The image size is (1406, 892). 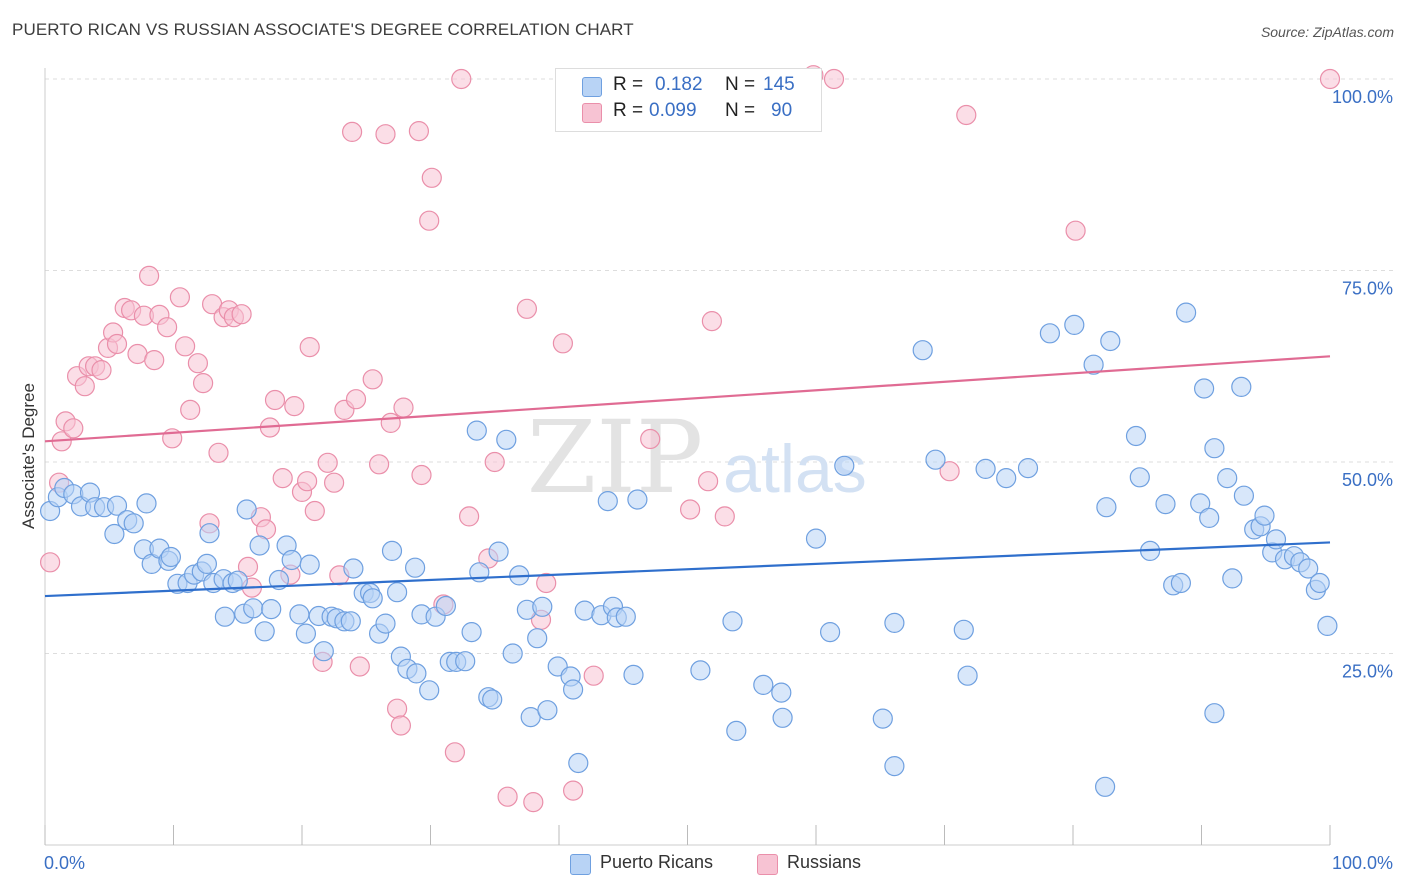 I want to click on bottom-legend-swatch-pink, so click(x=767, y=864).